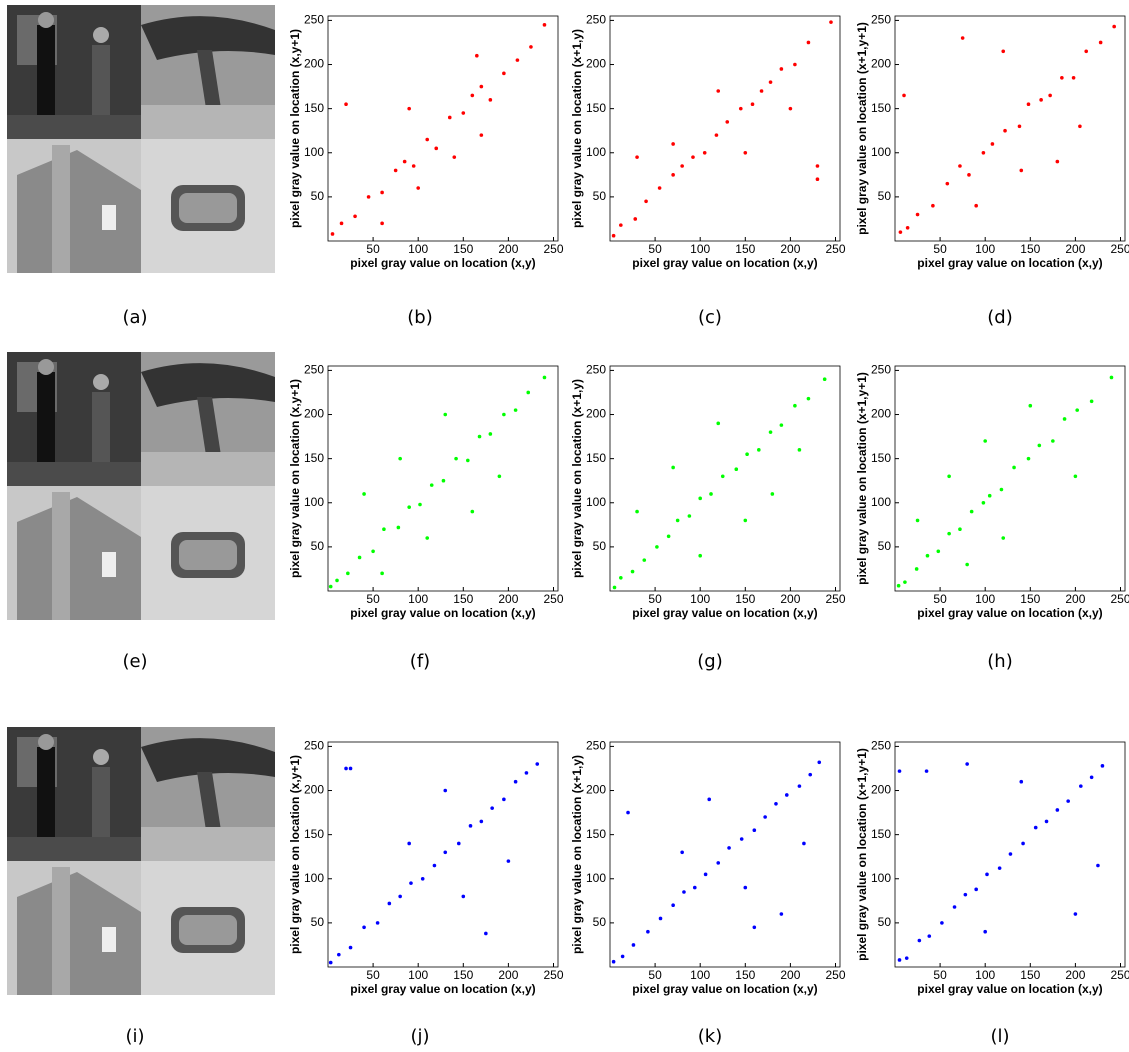 Image resolution: width=1129 pixels, height=1052 pixels. Describe the element at coordinates (1030, 975) in the screenshot. I see `x-tick-label: 150` at that location.